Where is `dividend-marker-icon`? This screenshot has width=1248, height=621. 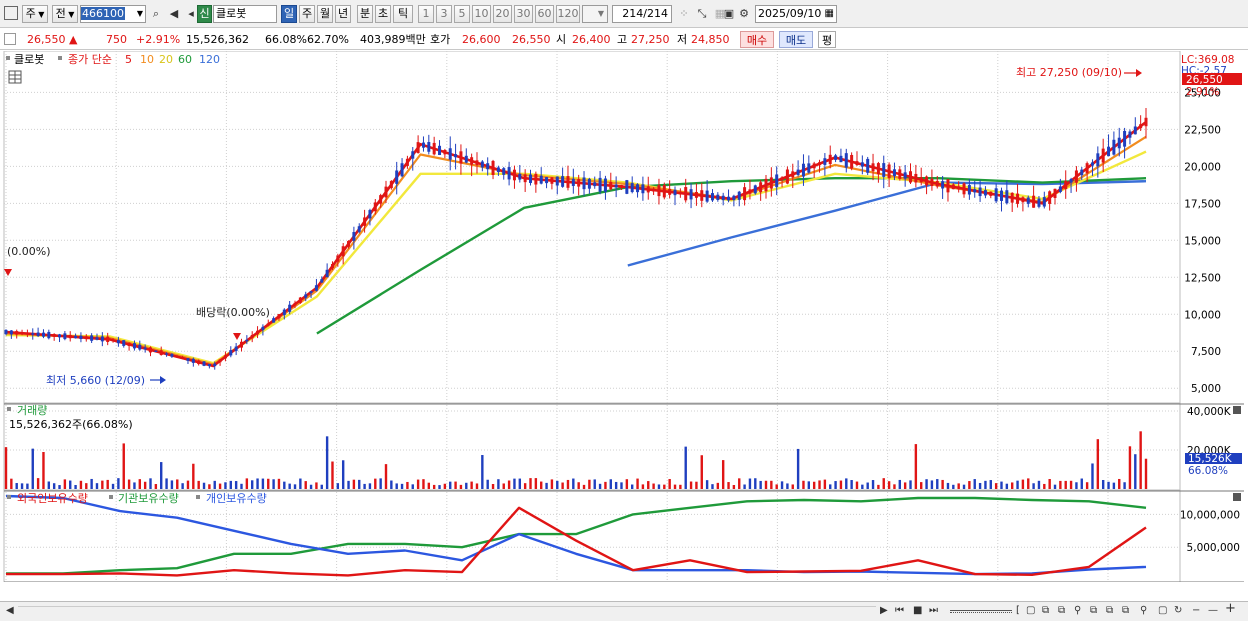 dividend-marker-icon is located at coordinates (237, 336).